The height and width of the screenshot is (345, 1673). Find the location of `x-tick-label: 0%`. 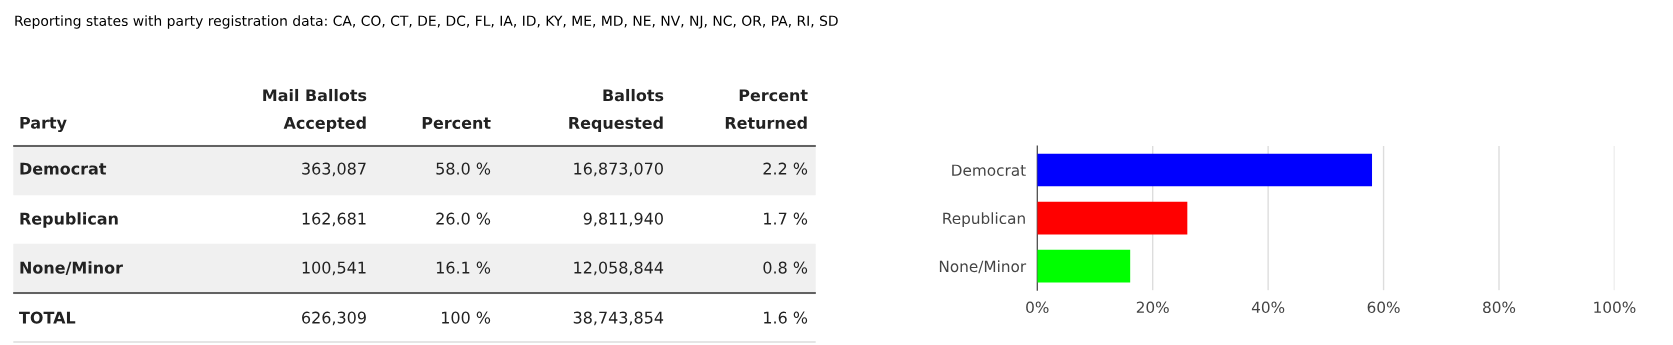

x-tick-label: 0% is located at coordinates (1037, 307).